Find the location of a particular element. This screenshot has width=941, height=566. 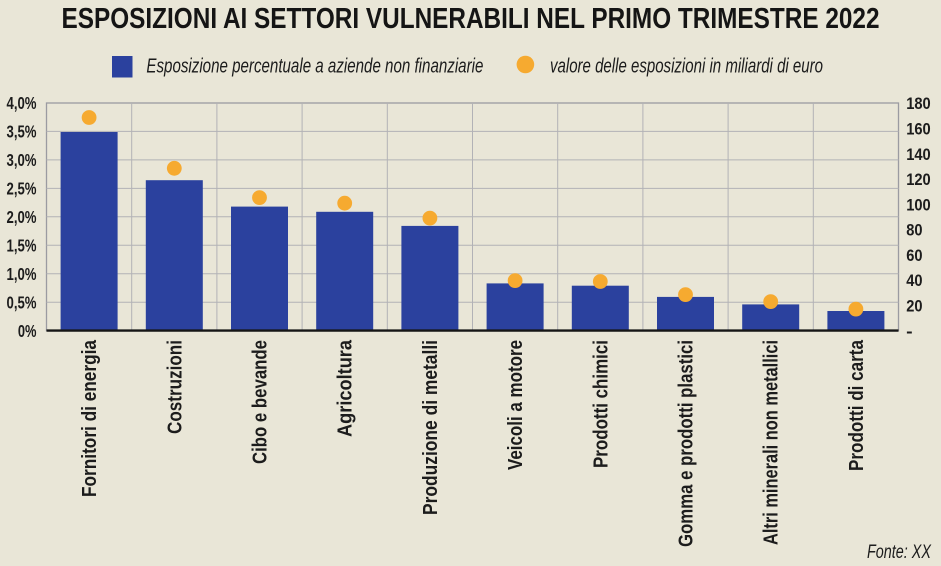

svg-text: 100 is located at coordinates (918, 204).